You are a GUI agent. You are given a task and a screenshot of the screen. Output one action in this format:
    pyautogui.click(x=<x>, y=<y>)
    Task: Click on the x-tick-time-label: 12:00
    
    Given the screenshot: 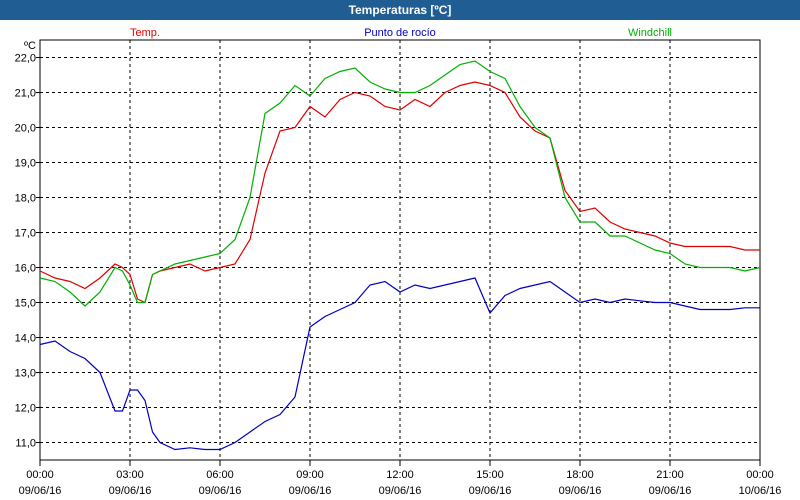 What is the action you would take?
    pyautogui.click(x=400, y=475)
    